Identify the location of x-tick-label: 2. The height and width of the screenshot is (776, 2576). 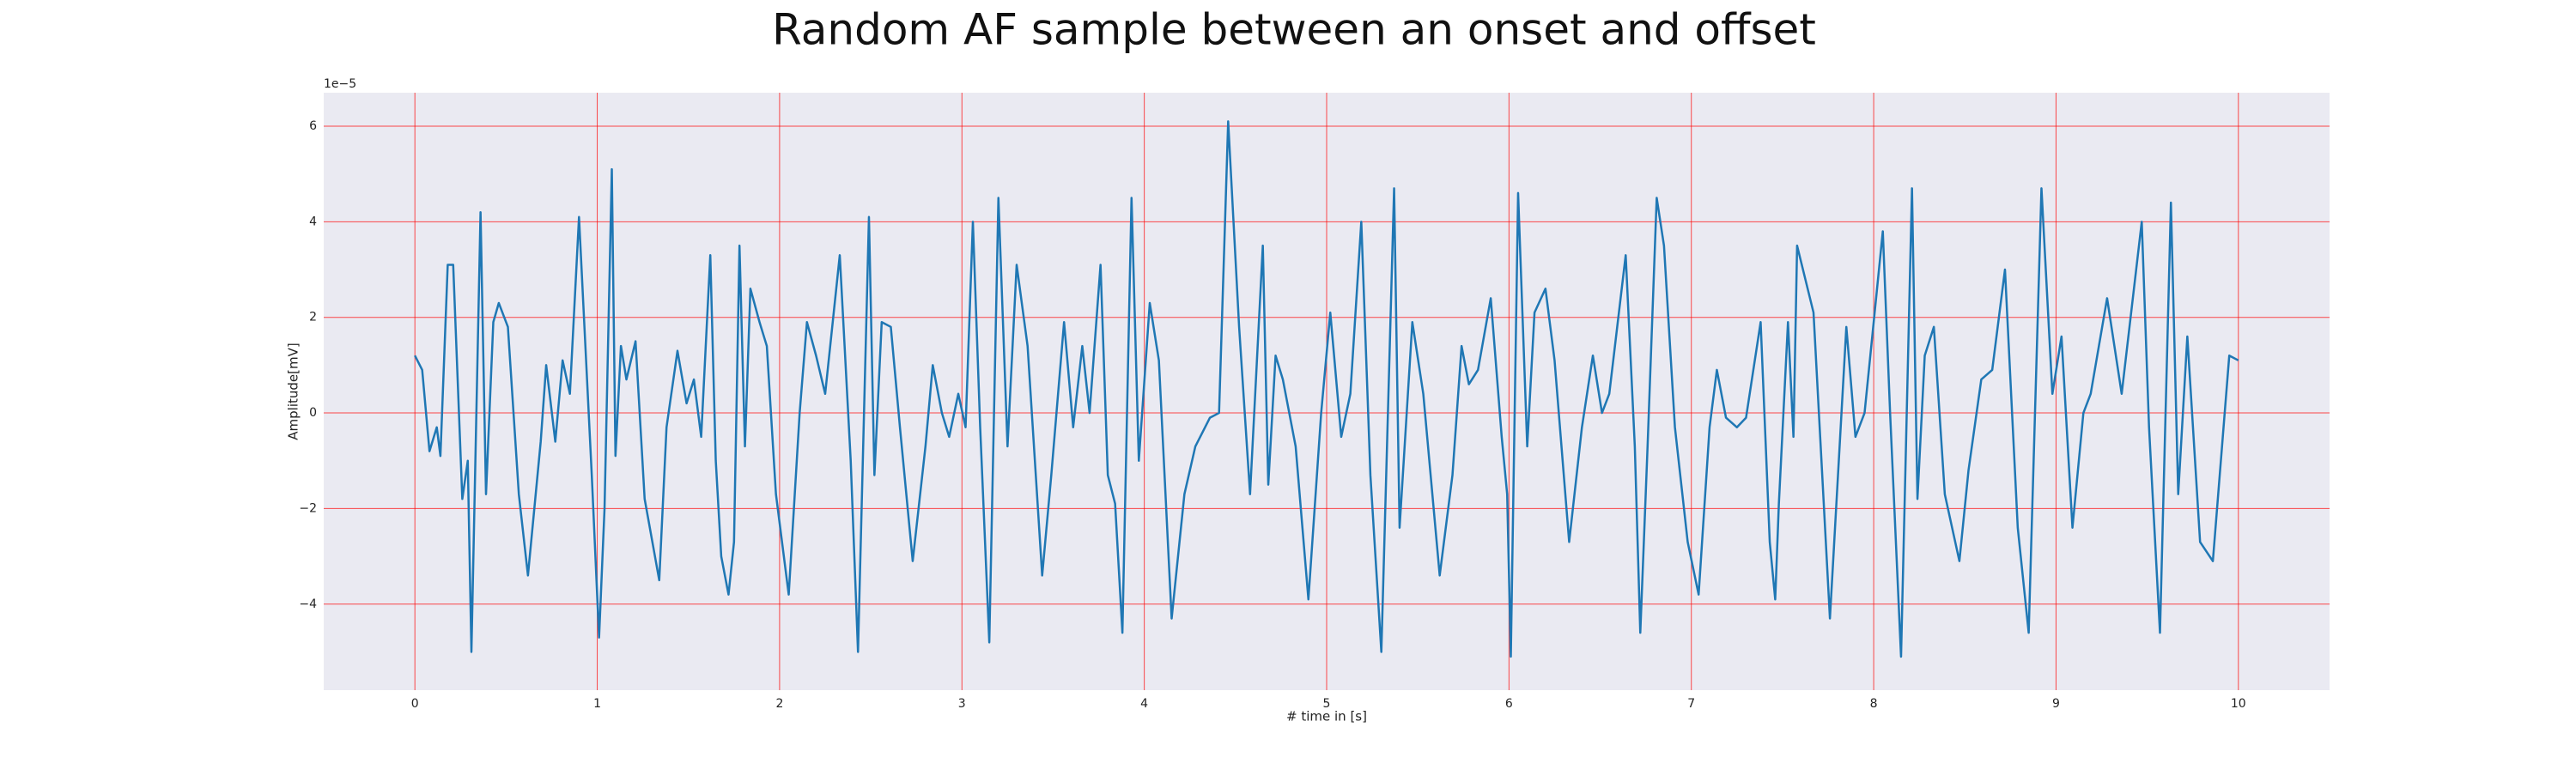
(779, 704).